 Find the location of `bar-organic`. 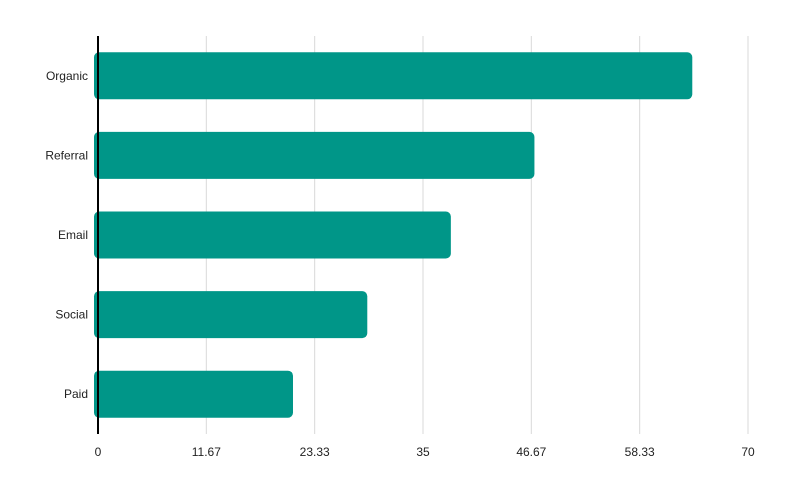

bar-organic is located at coordinates (393, 76).